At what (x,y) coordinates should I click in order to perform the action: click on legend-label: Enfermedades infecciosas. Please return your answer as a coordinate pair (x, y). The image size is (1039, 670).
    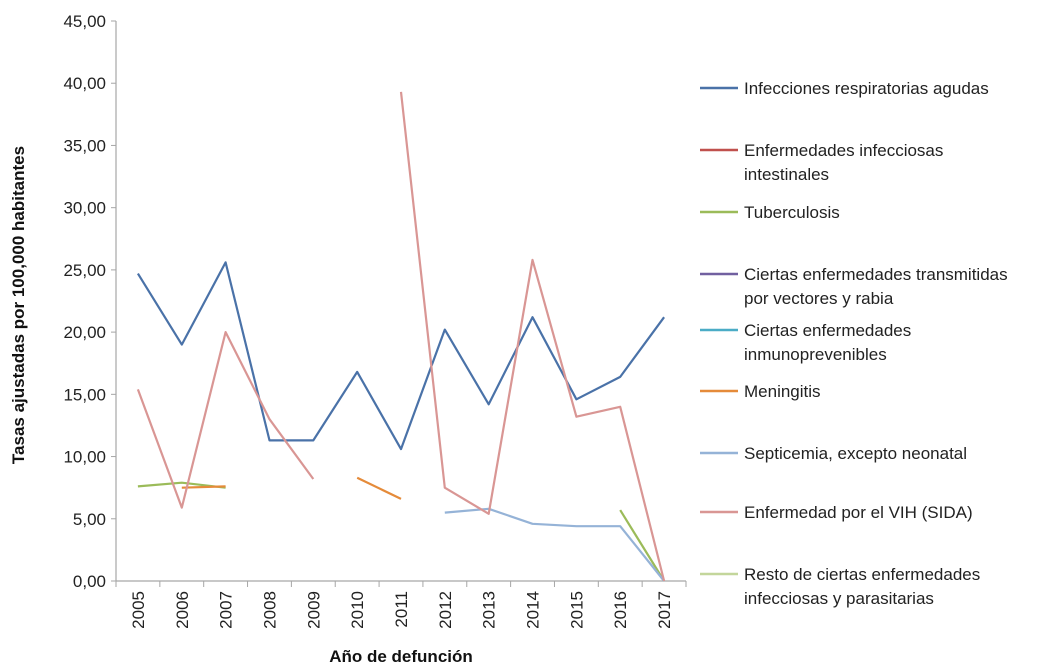
    Looking at the image, I should click on (843, 150).